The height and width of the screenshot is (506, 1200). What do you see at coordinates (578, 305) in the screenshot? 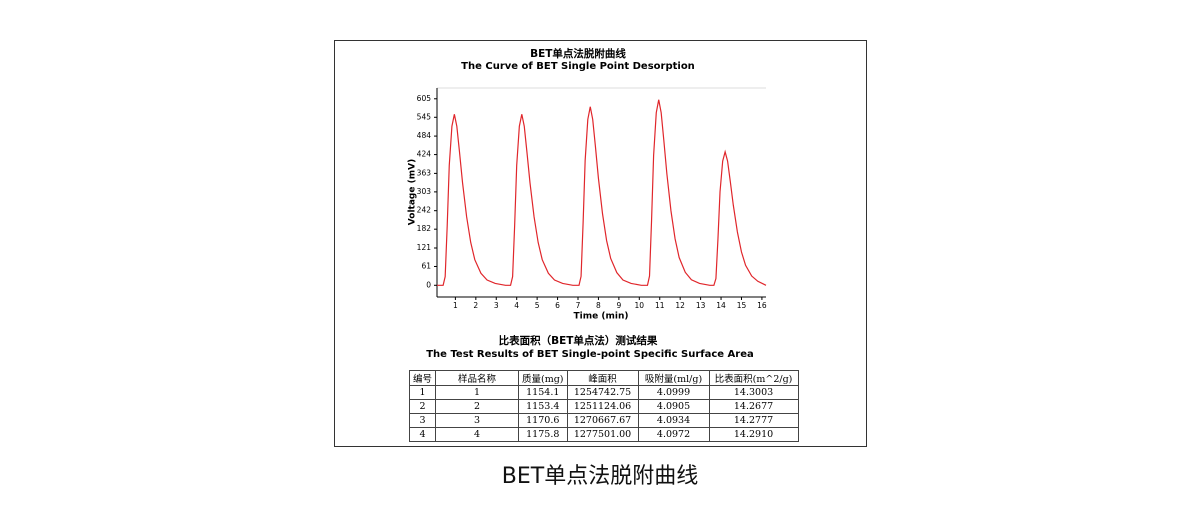
I see `x-tick-label: 7` at bounding box center [578, 305].